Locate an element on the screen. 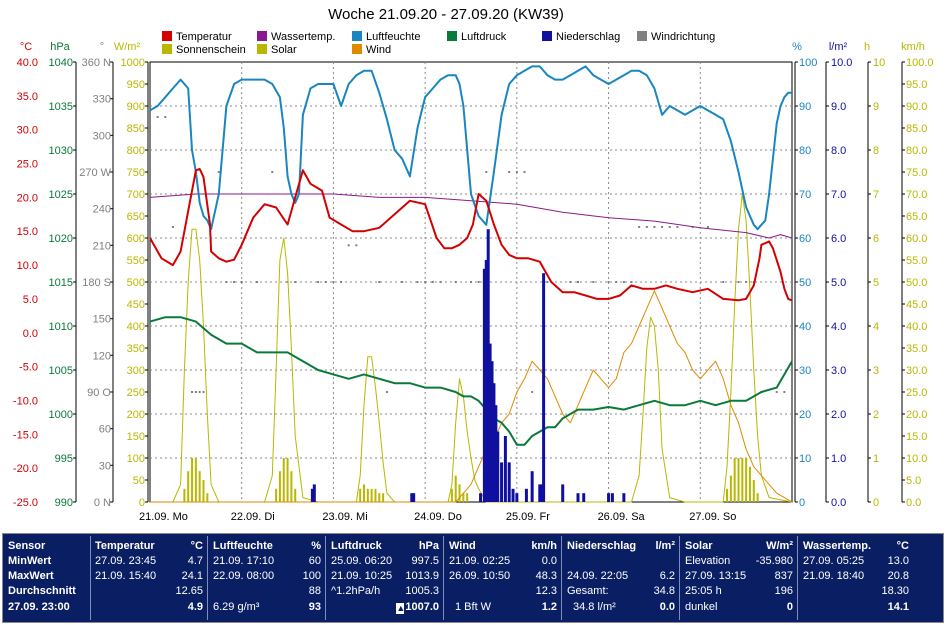 This screenshot has width=950, height=625. hum-max-value: 100 is located at coordinates (311, 576).